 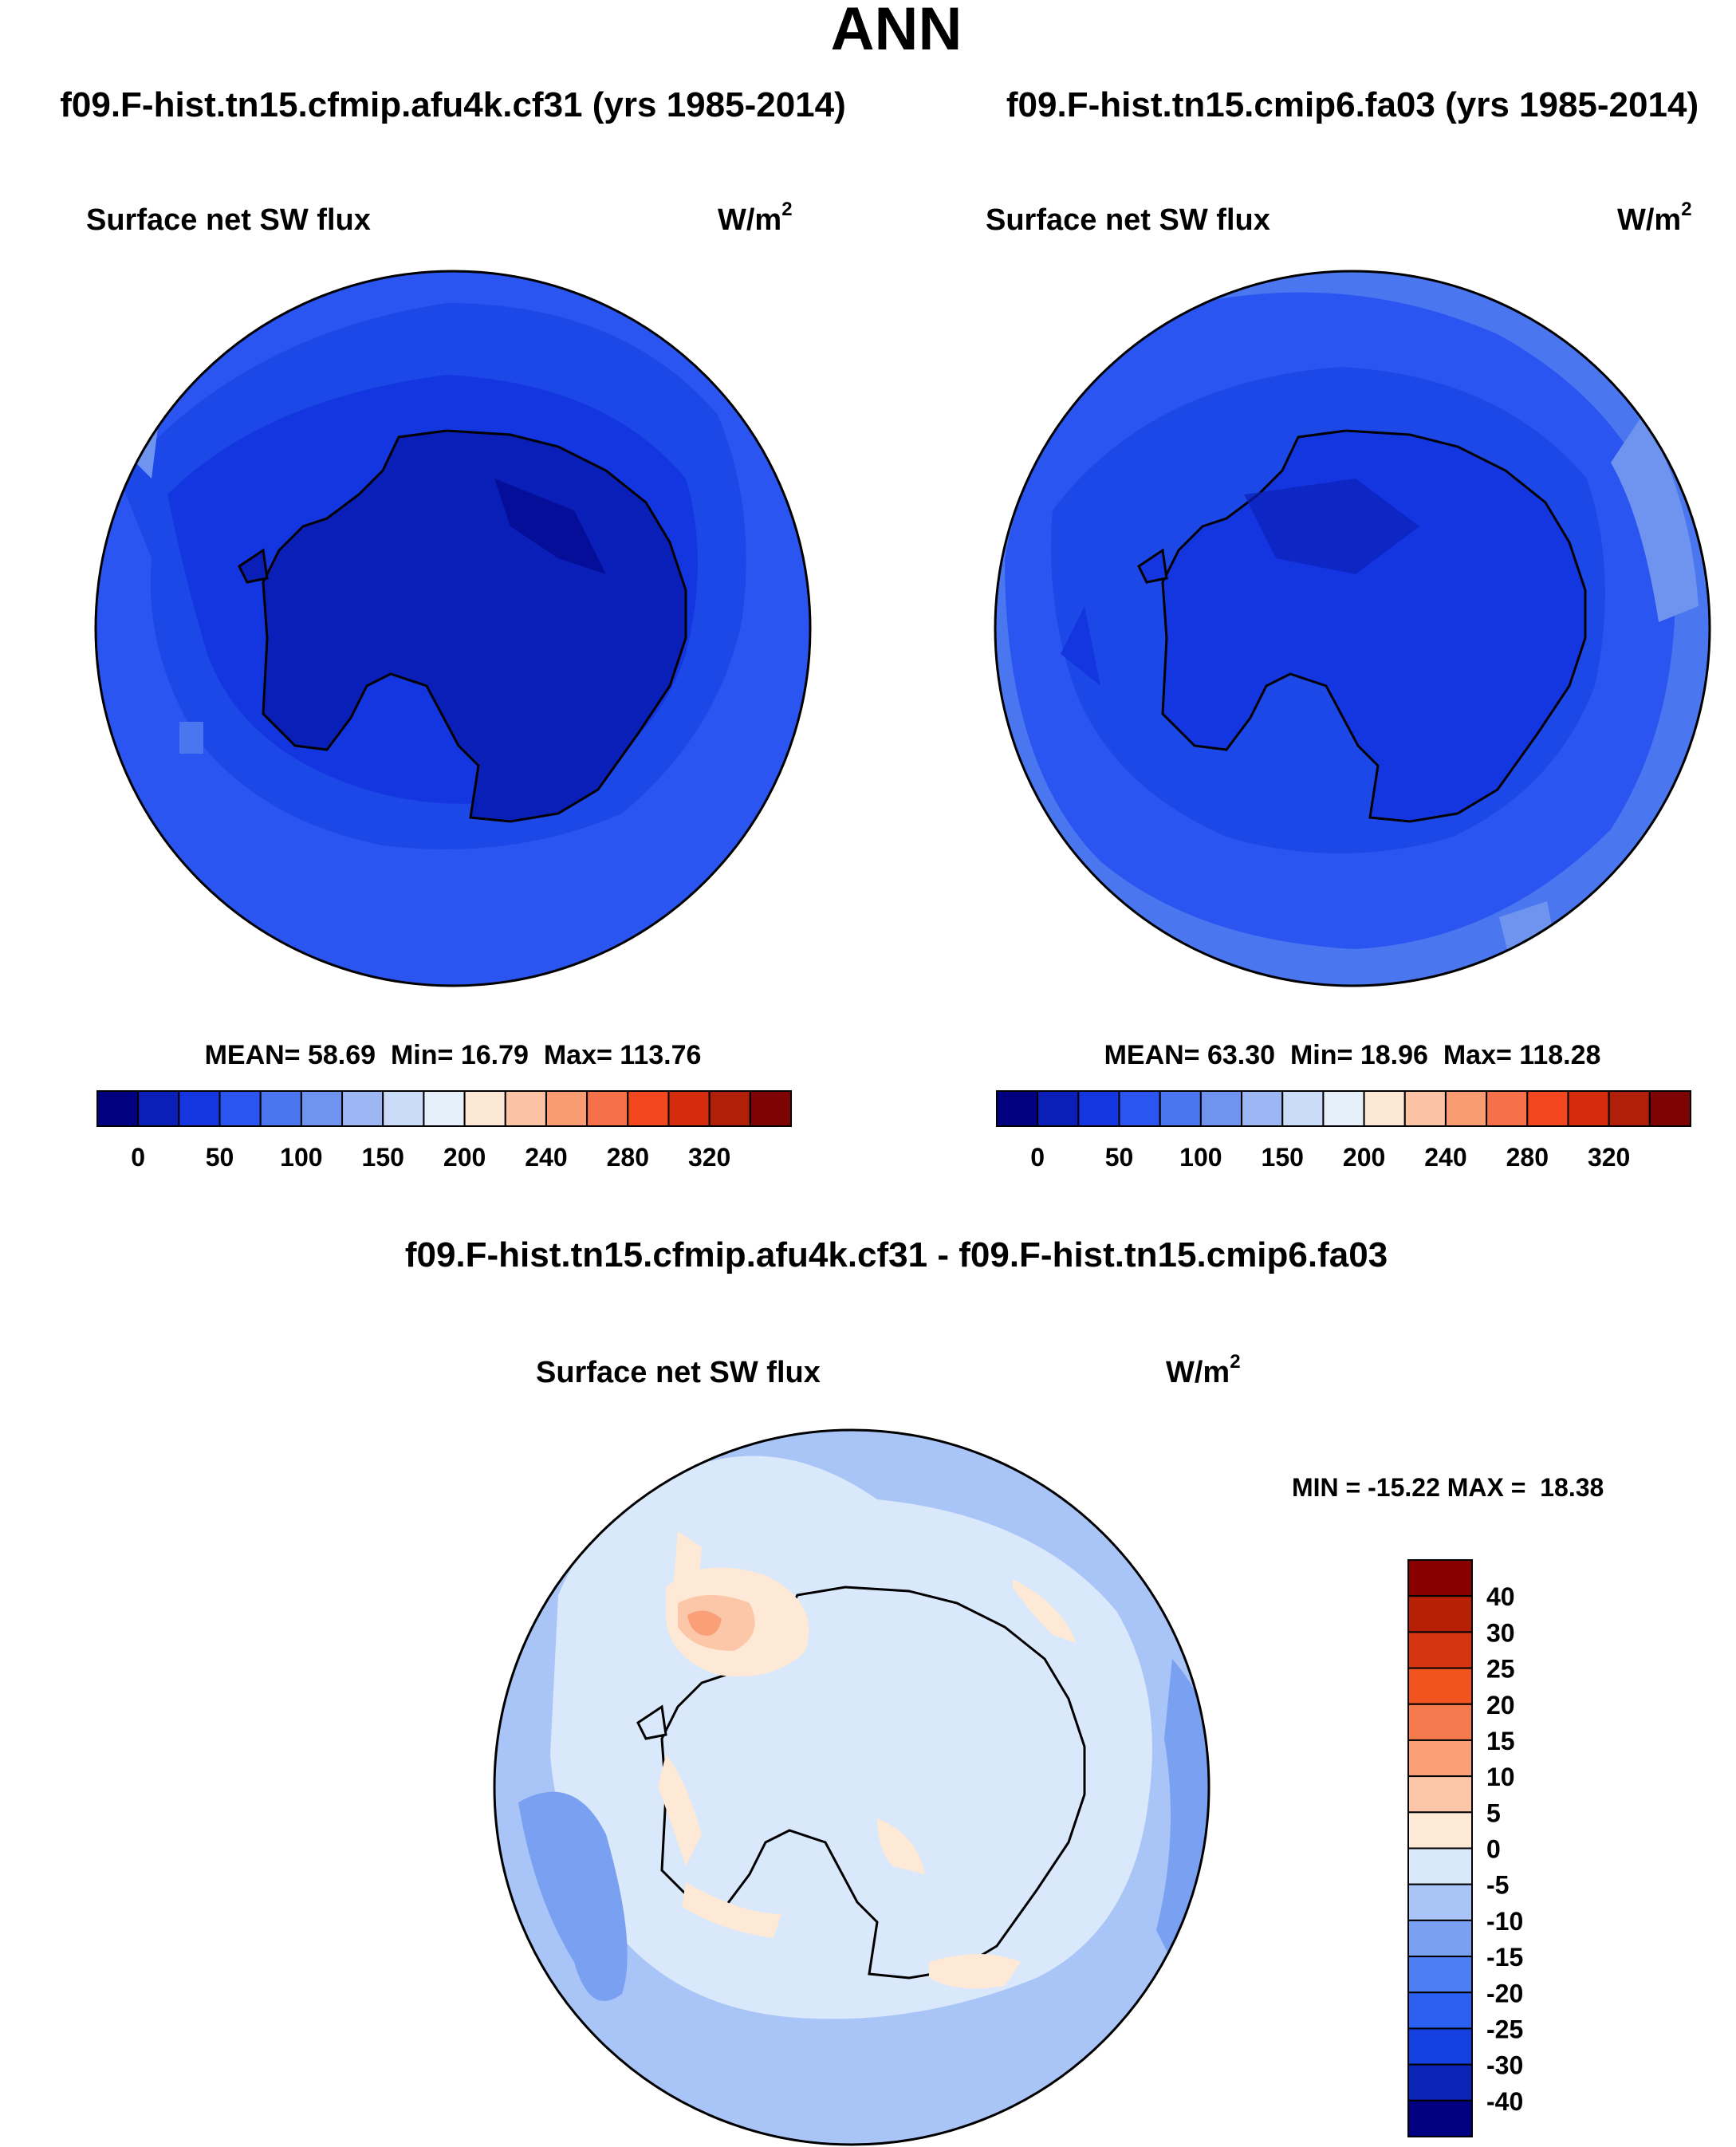 What do you see at coordinates (1505, 1993) in the screenshot?
I see `panel-diff-colorbar-tick-label: -20` at bounding box center [1505, 1993].